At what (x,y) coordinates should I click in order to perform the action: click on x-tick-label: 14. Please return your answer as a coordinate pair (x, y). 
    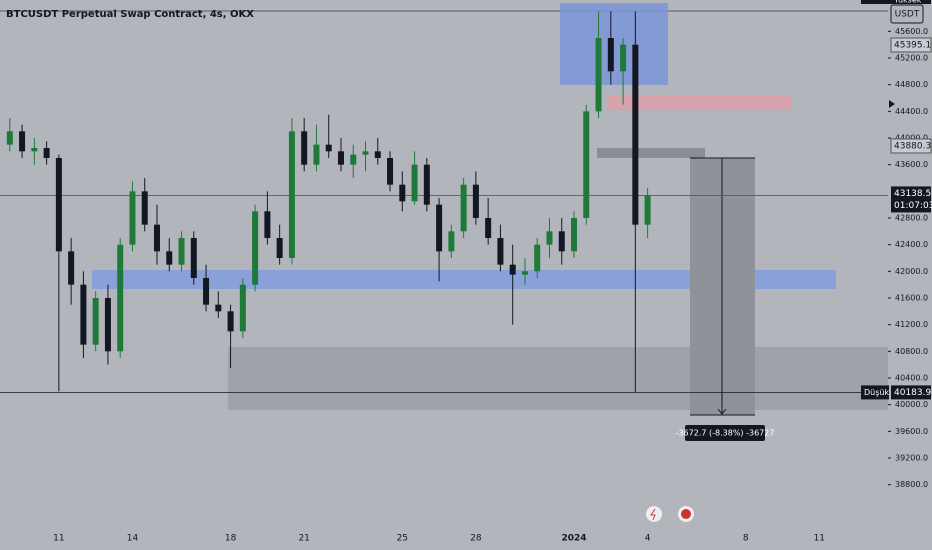
    Looking at the image, I should click on (133, 539).